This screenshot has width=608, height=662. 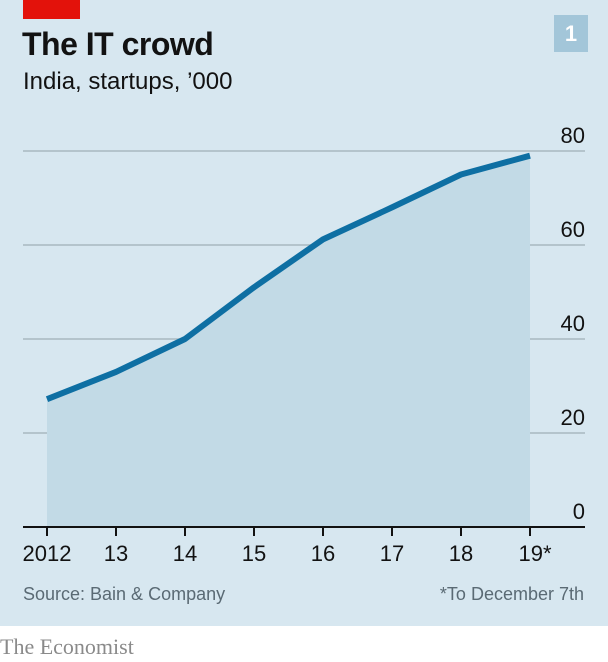 I want to click on y-tick-label: 80, so click(x=573, y=135).